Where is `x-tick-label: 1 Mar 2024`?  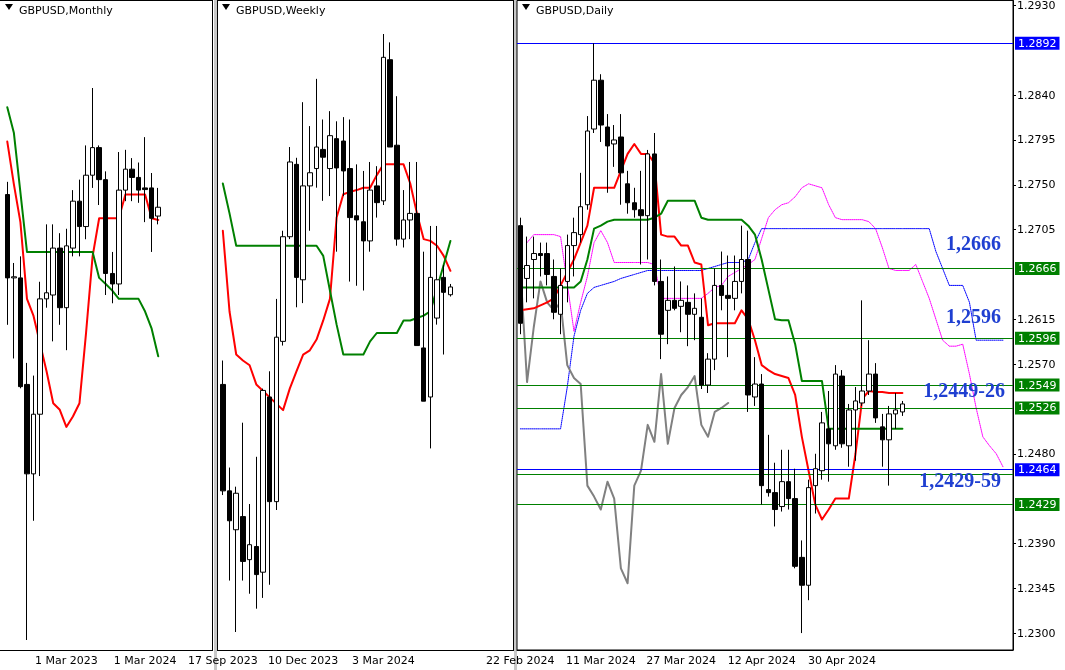
x-tick-label: 1 Mar 2024 is located at coordinates (145, 660).